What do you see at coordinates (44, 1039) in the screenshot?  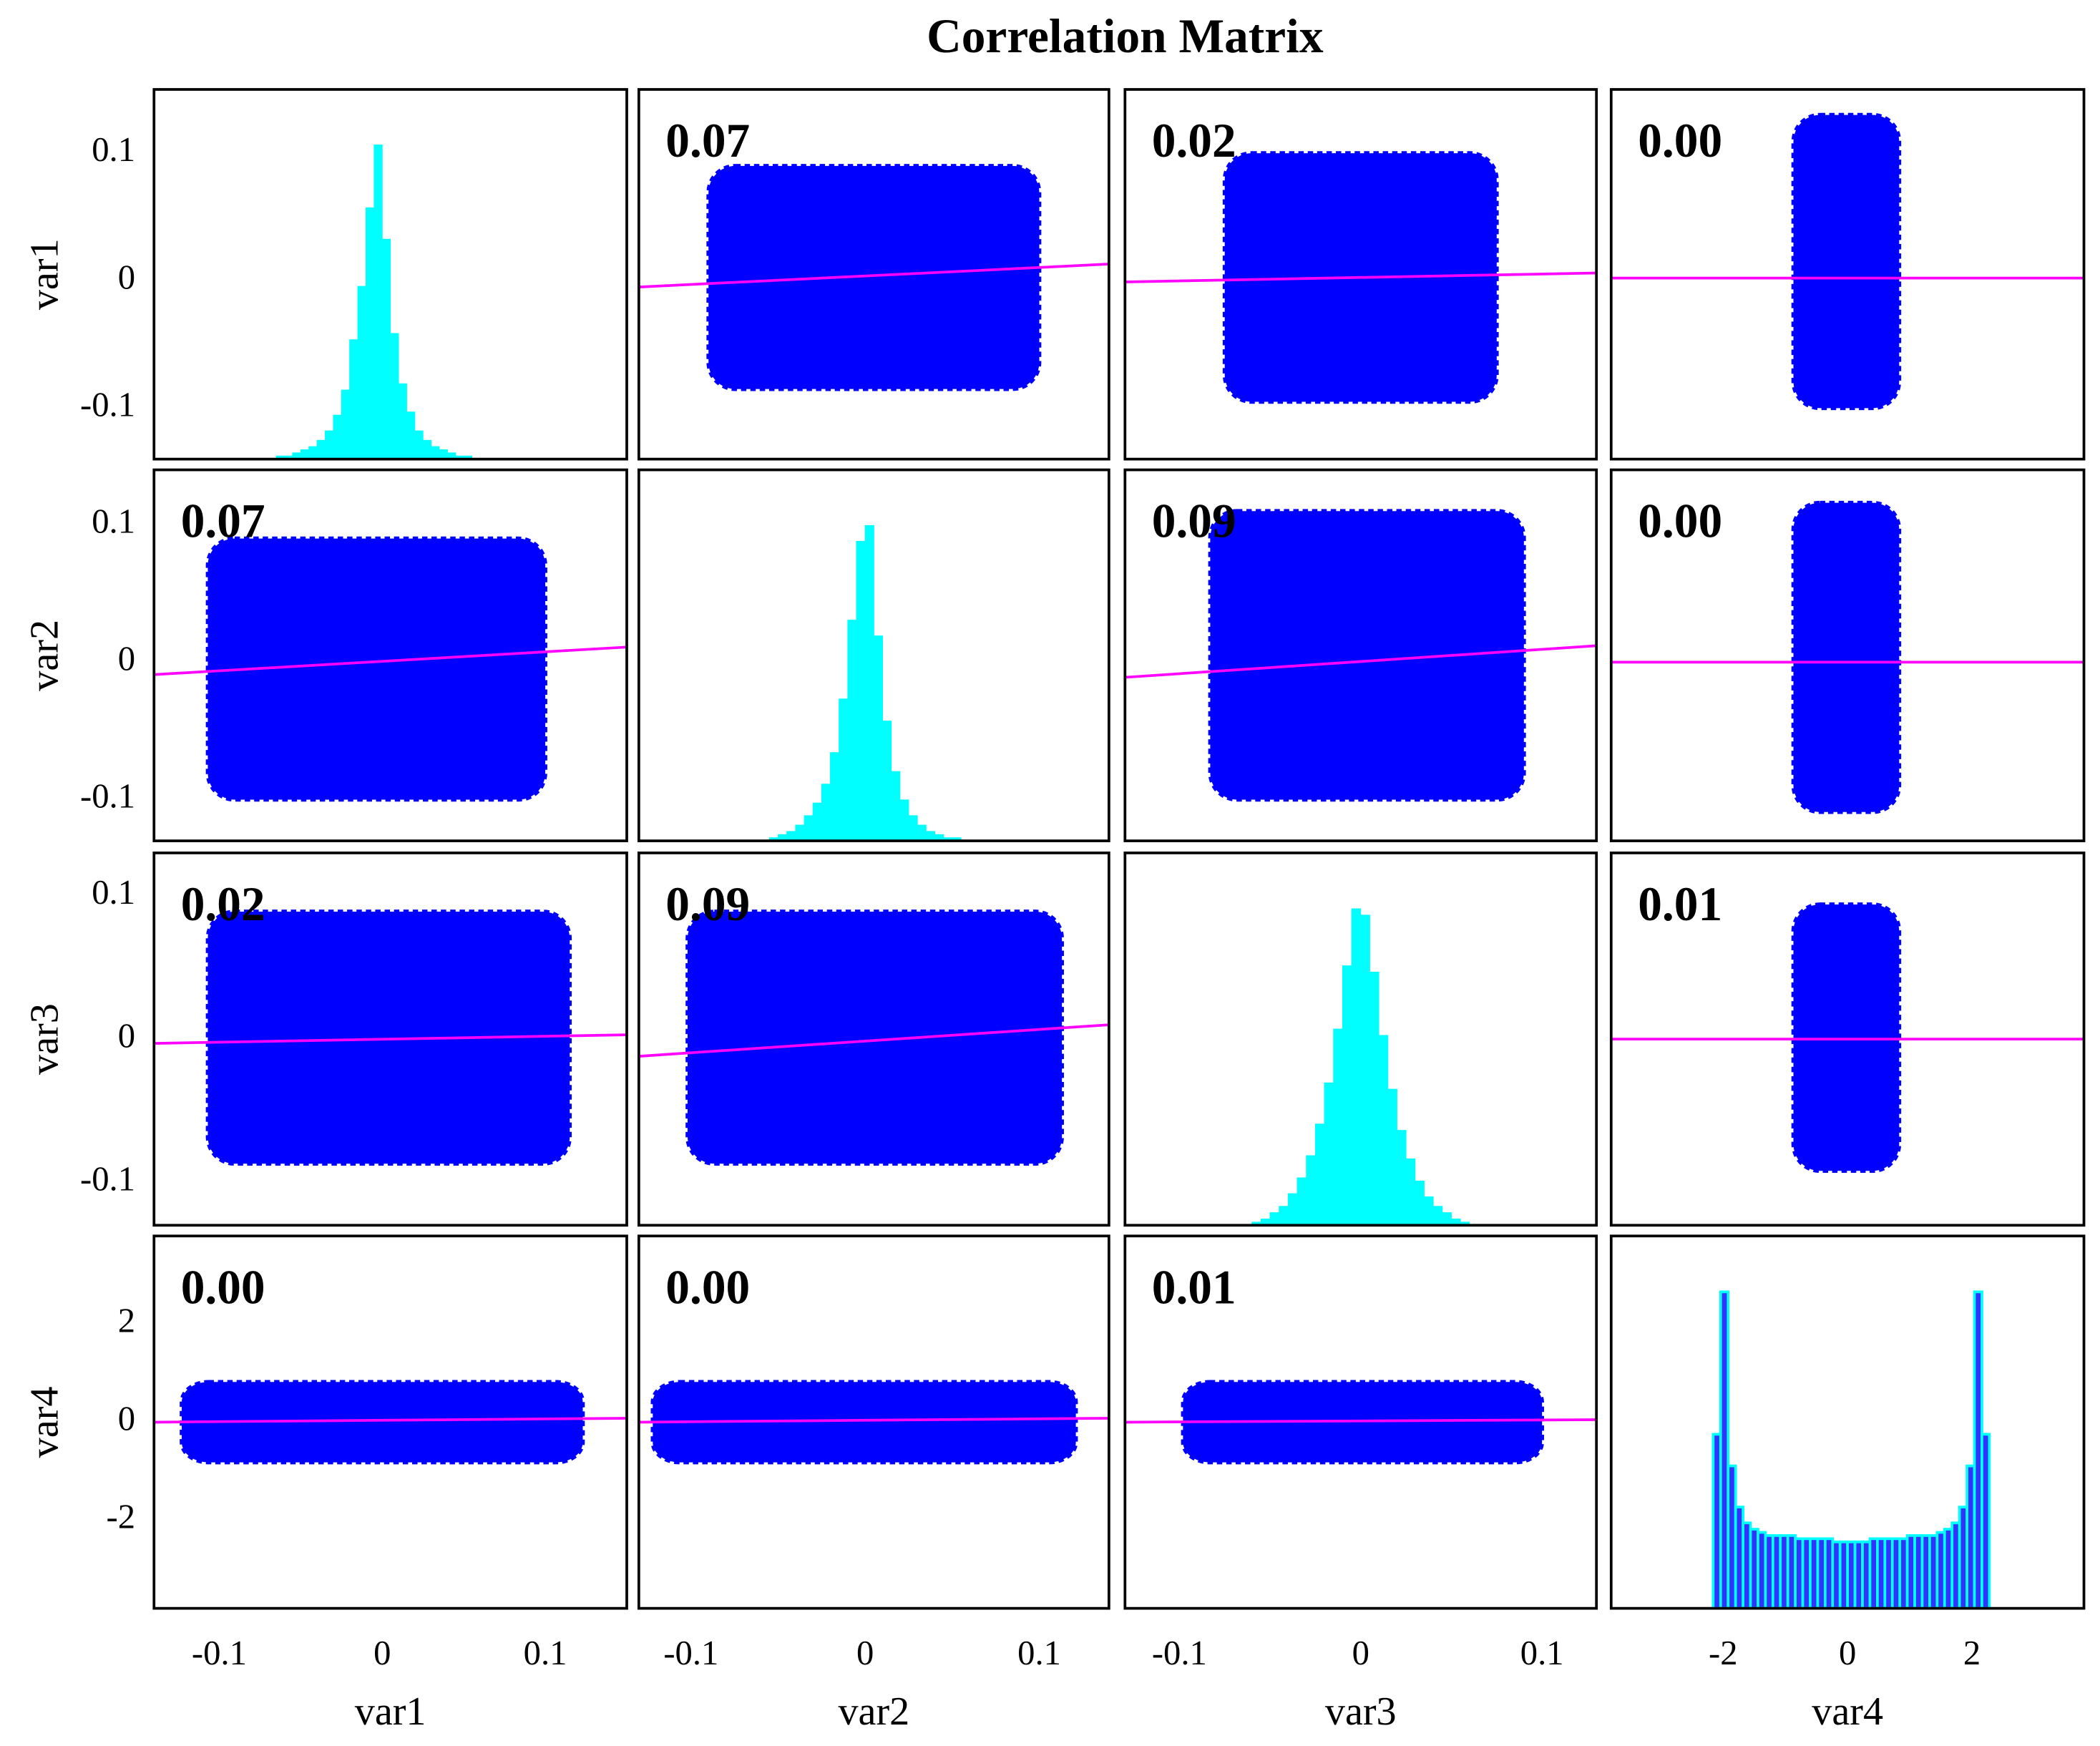 I see `y-axis-label: var3` at bounding box center [44, 1039].